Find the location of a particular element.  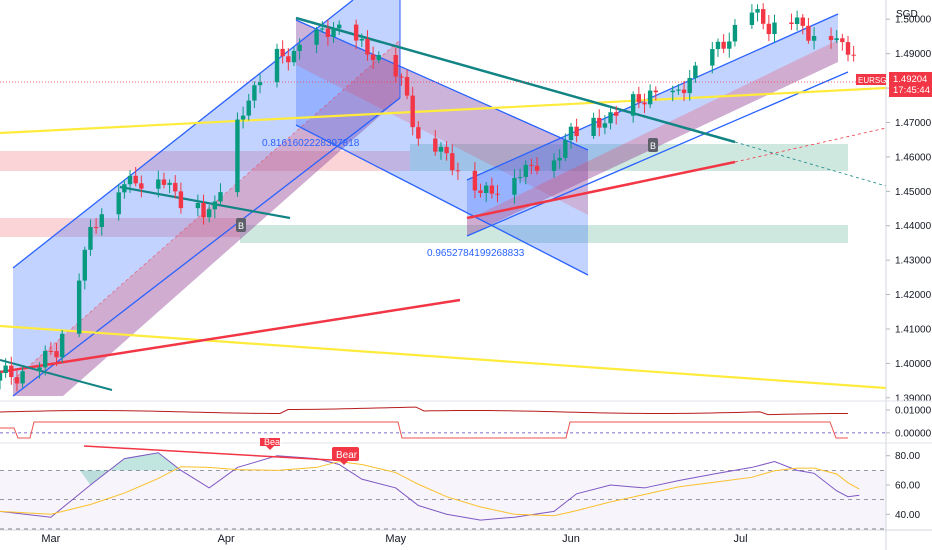

fib-level-label-mid: 0.9652784199268833 is located at coordinates (476, 253).